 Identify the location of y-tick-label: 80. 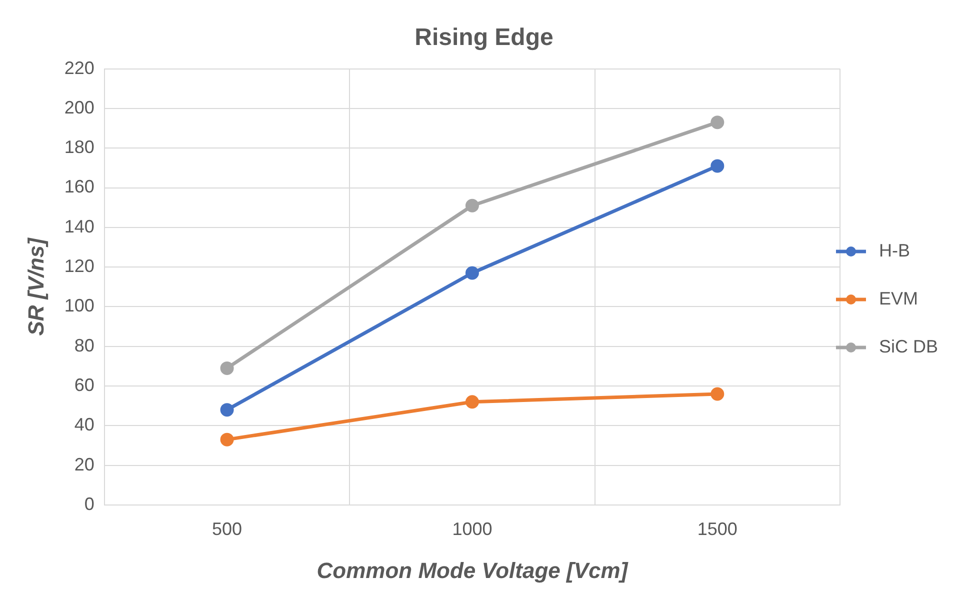
(84, 345).